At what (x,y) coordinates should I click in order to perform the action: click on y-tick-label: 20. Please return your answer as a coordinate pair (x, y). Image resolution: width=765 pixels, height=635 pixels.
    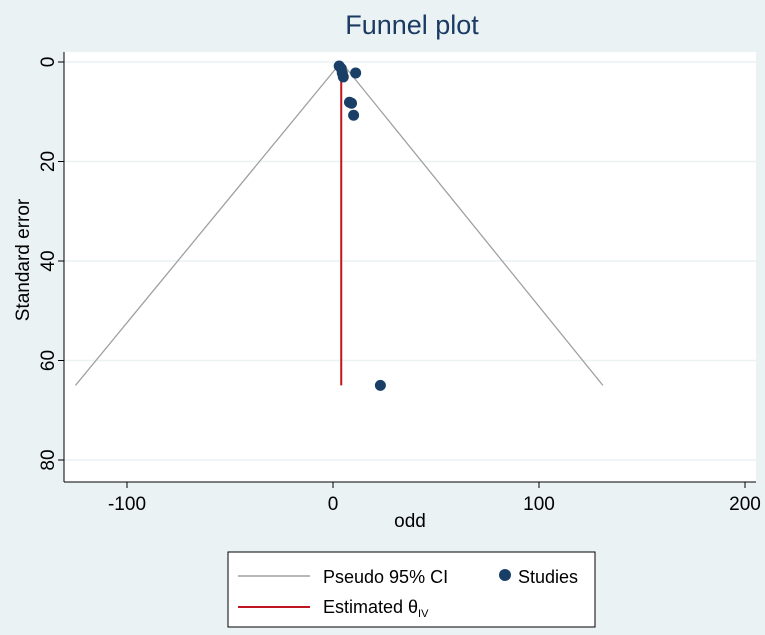
    Looking at the image, I should click on (48, 161).